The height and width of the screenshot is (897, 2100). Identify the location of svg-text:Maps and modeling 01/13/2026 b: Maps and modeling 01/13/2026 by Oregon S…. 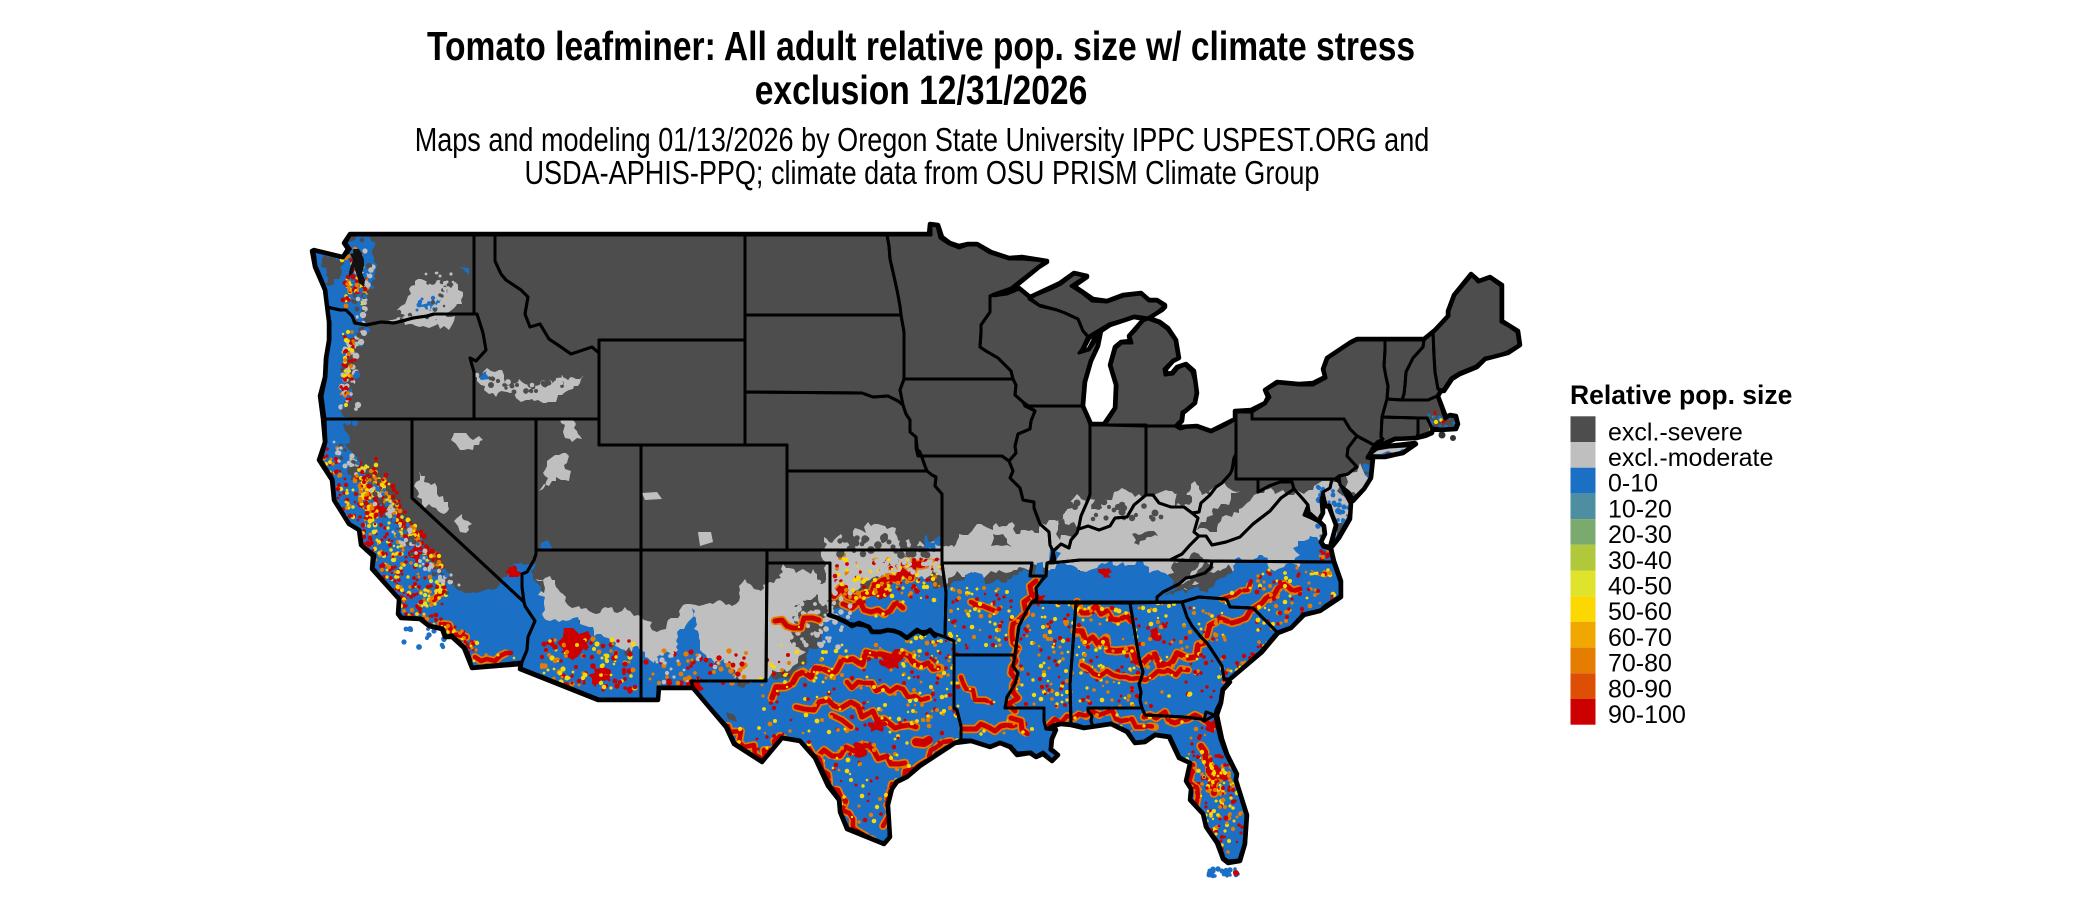
(922, 141).